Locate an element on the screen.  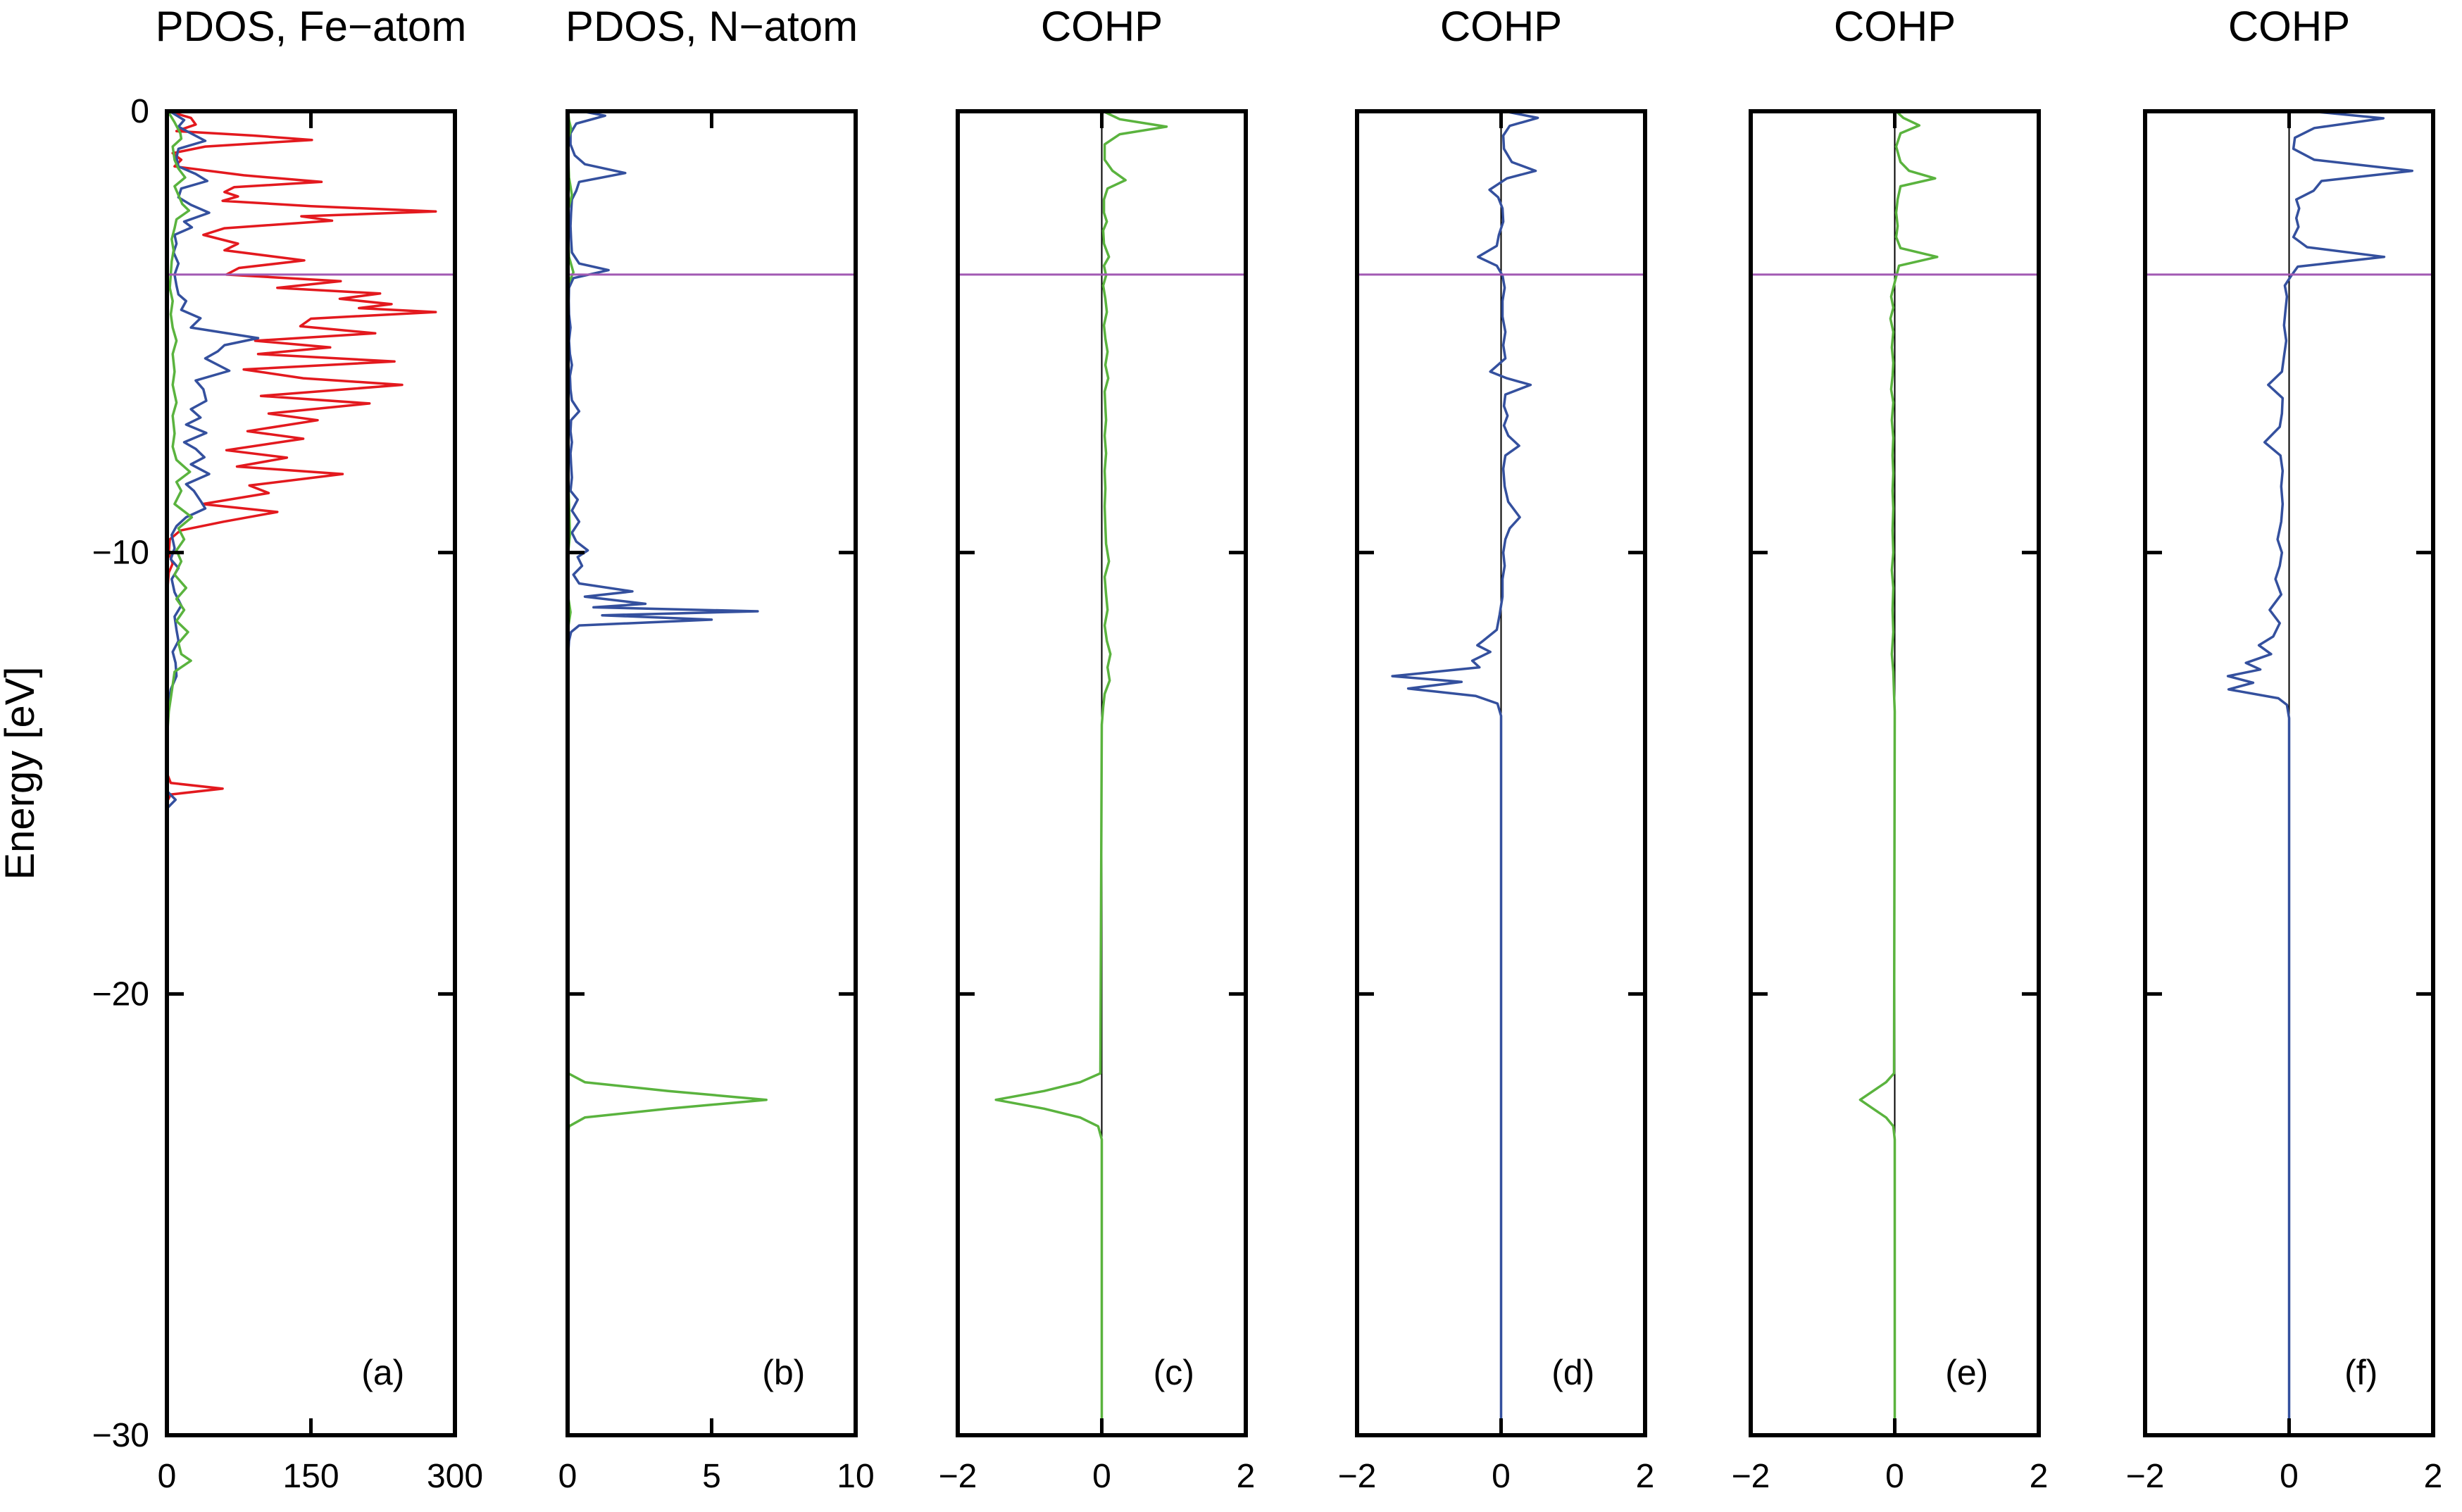
x-tick-label-f-2: 2 is located at coordinates (2433, 1476).